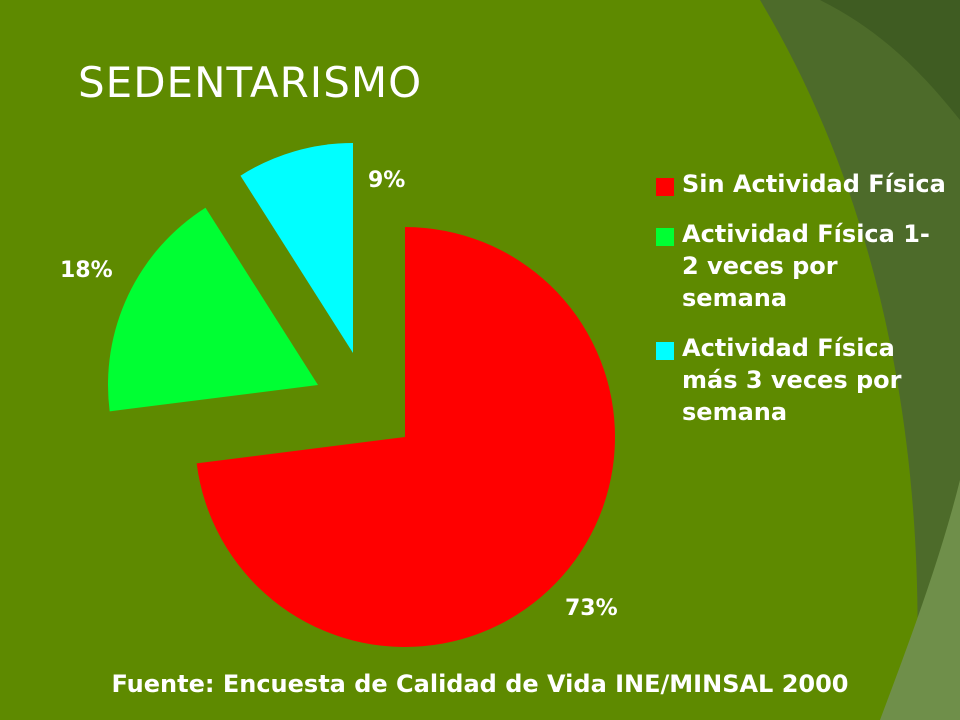 The height and width of the screenshot is (720, 960). I want to click on legend-swatch-green, so click(665, 237).